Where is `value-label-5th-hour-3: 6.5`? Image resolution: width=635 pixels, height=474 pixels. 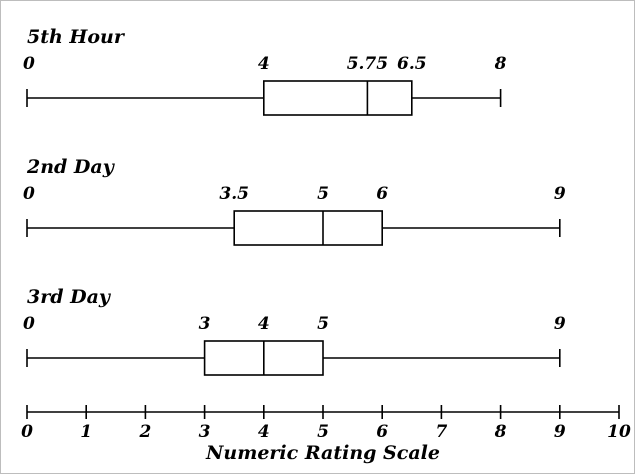
value-label-5th-hour-3: 6.5 is located at coordinates (412, 64).